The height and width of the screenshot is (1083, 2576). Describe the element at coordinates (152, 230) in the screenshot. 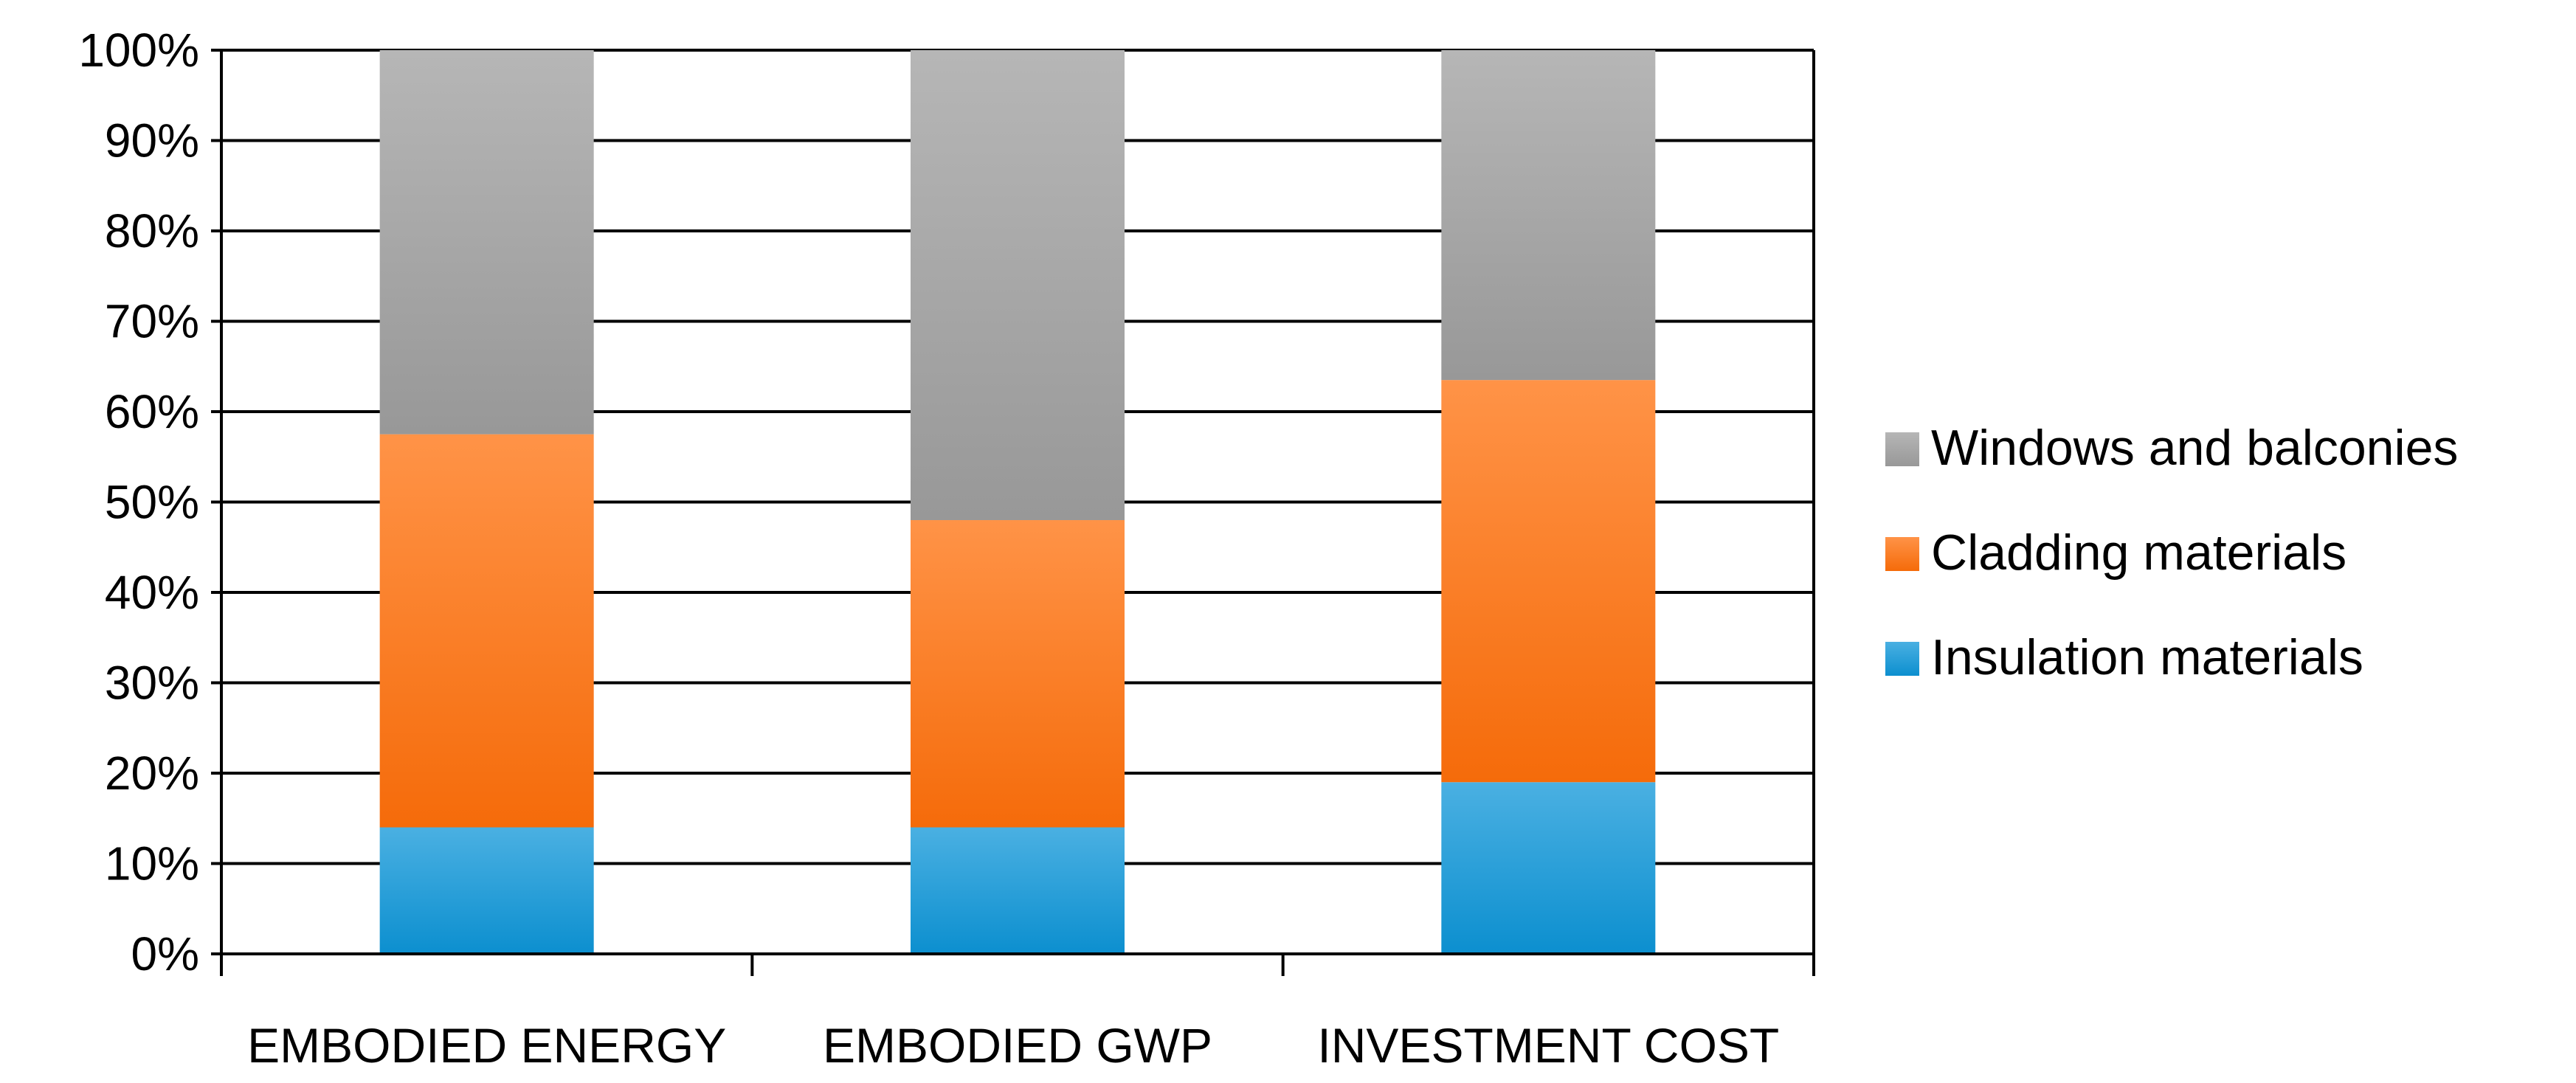

I see `y-tick-label: 80%` at that location.